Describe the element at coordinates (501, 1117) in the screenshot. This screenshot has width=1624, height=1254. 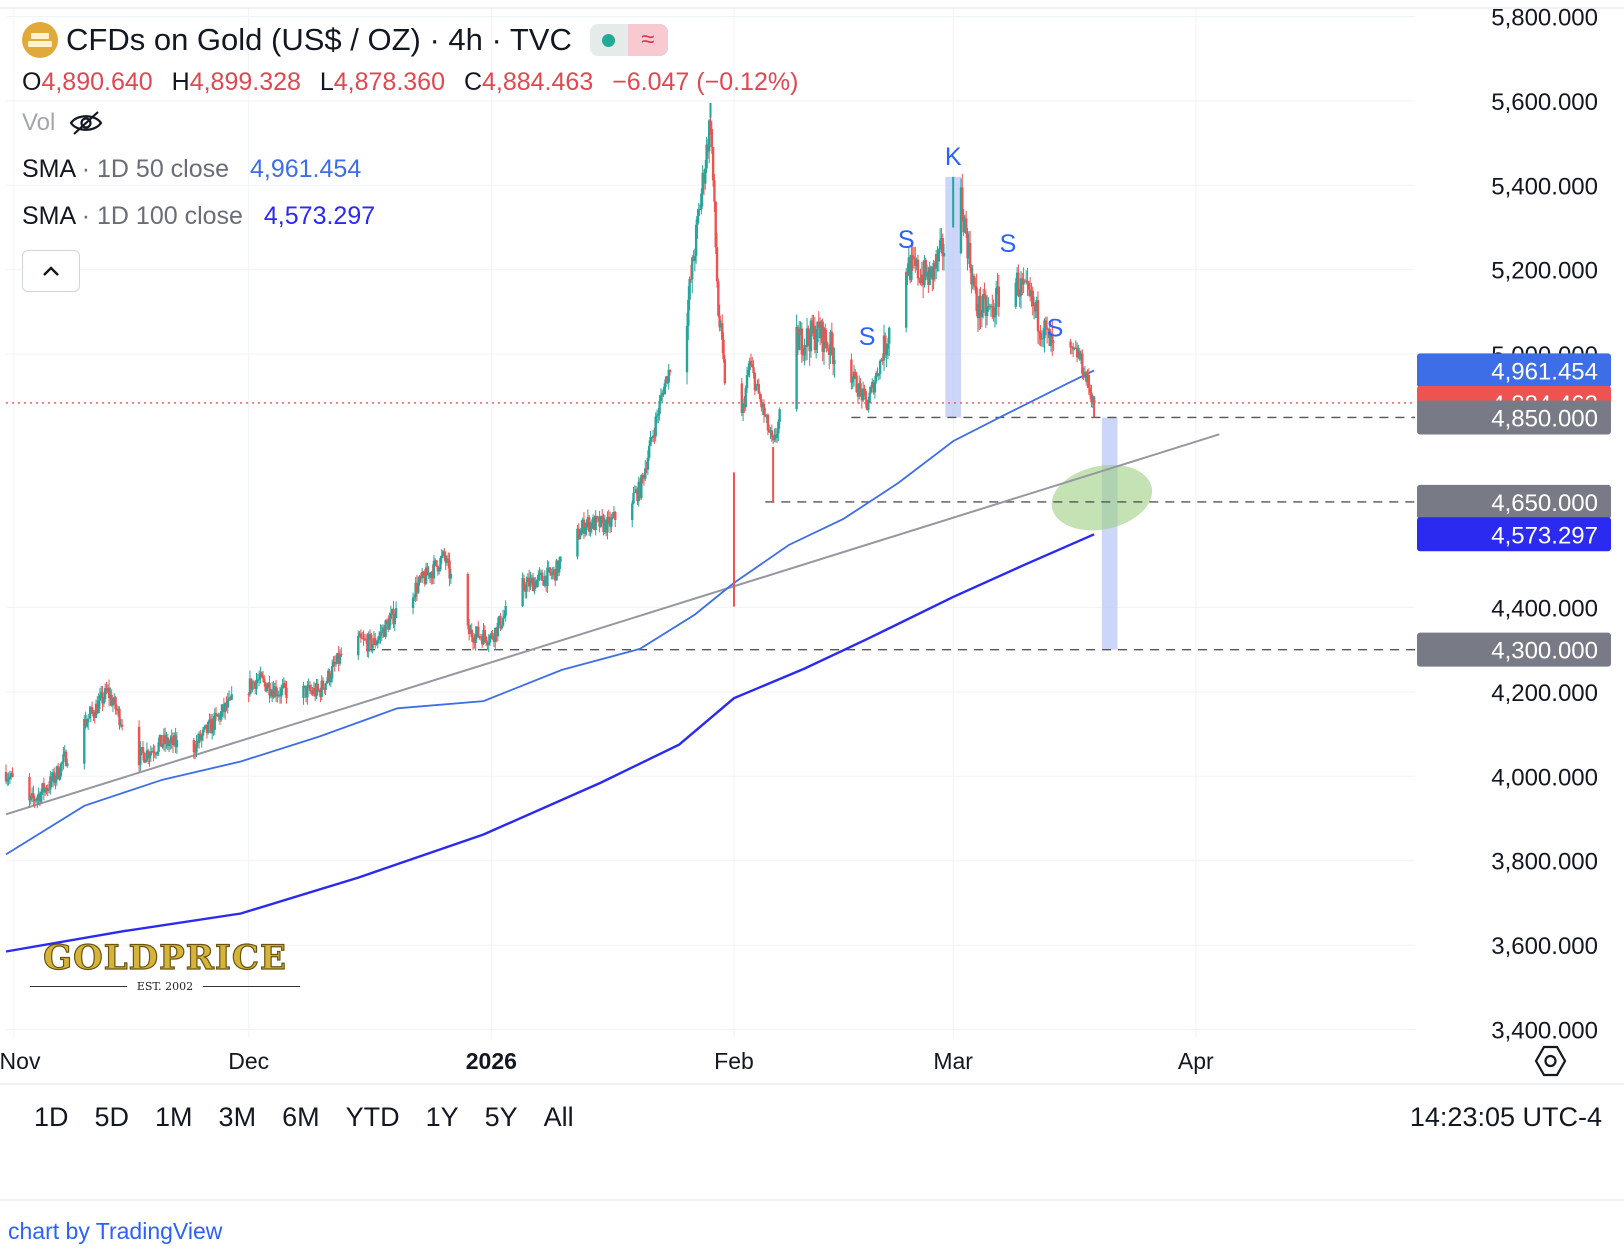
I see `timeframe-5y-button: 5Y` at that location.